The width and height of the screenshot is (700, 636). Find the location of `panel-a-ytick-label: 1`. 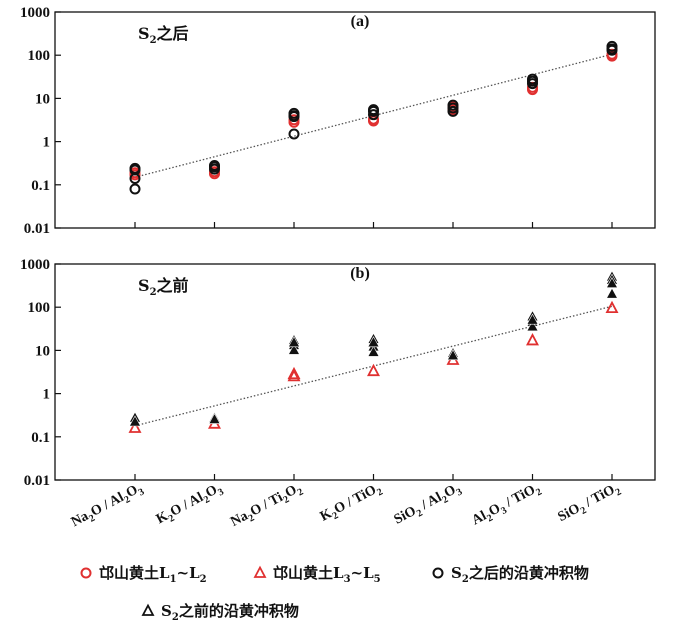

panel-a-ytick-label: 1 is located at coordinates (47, 143).